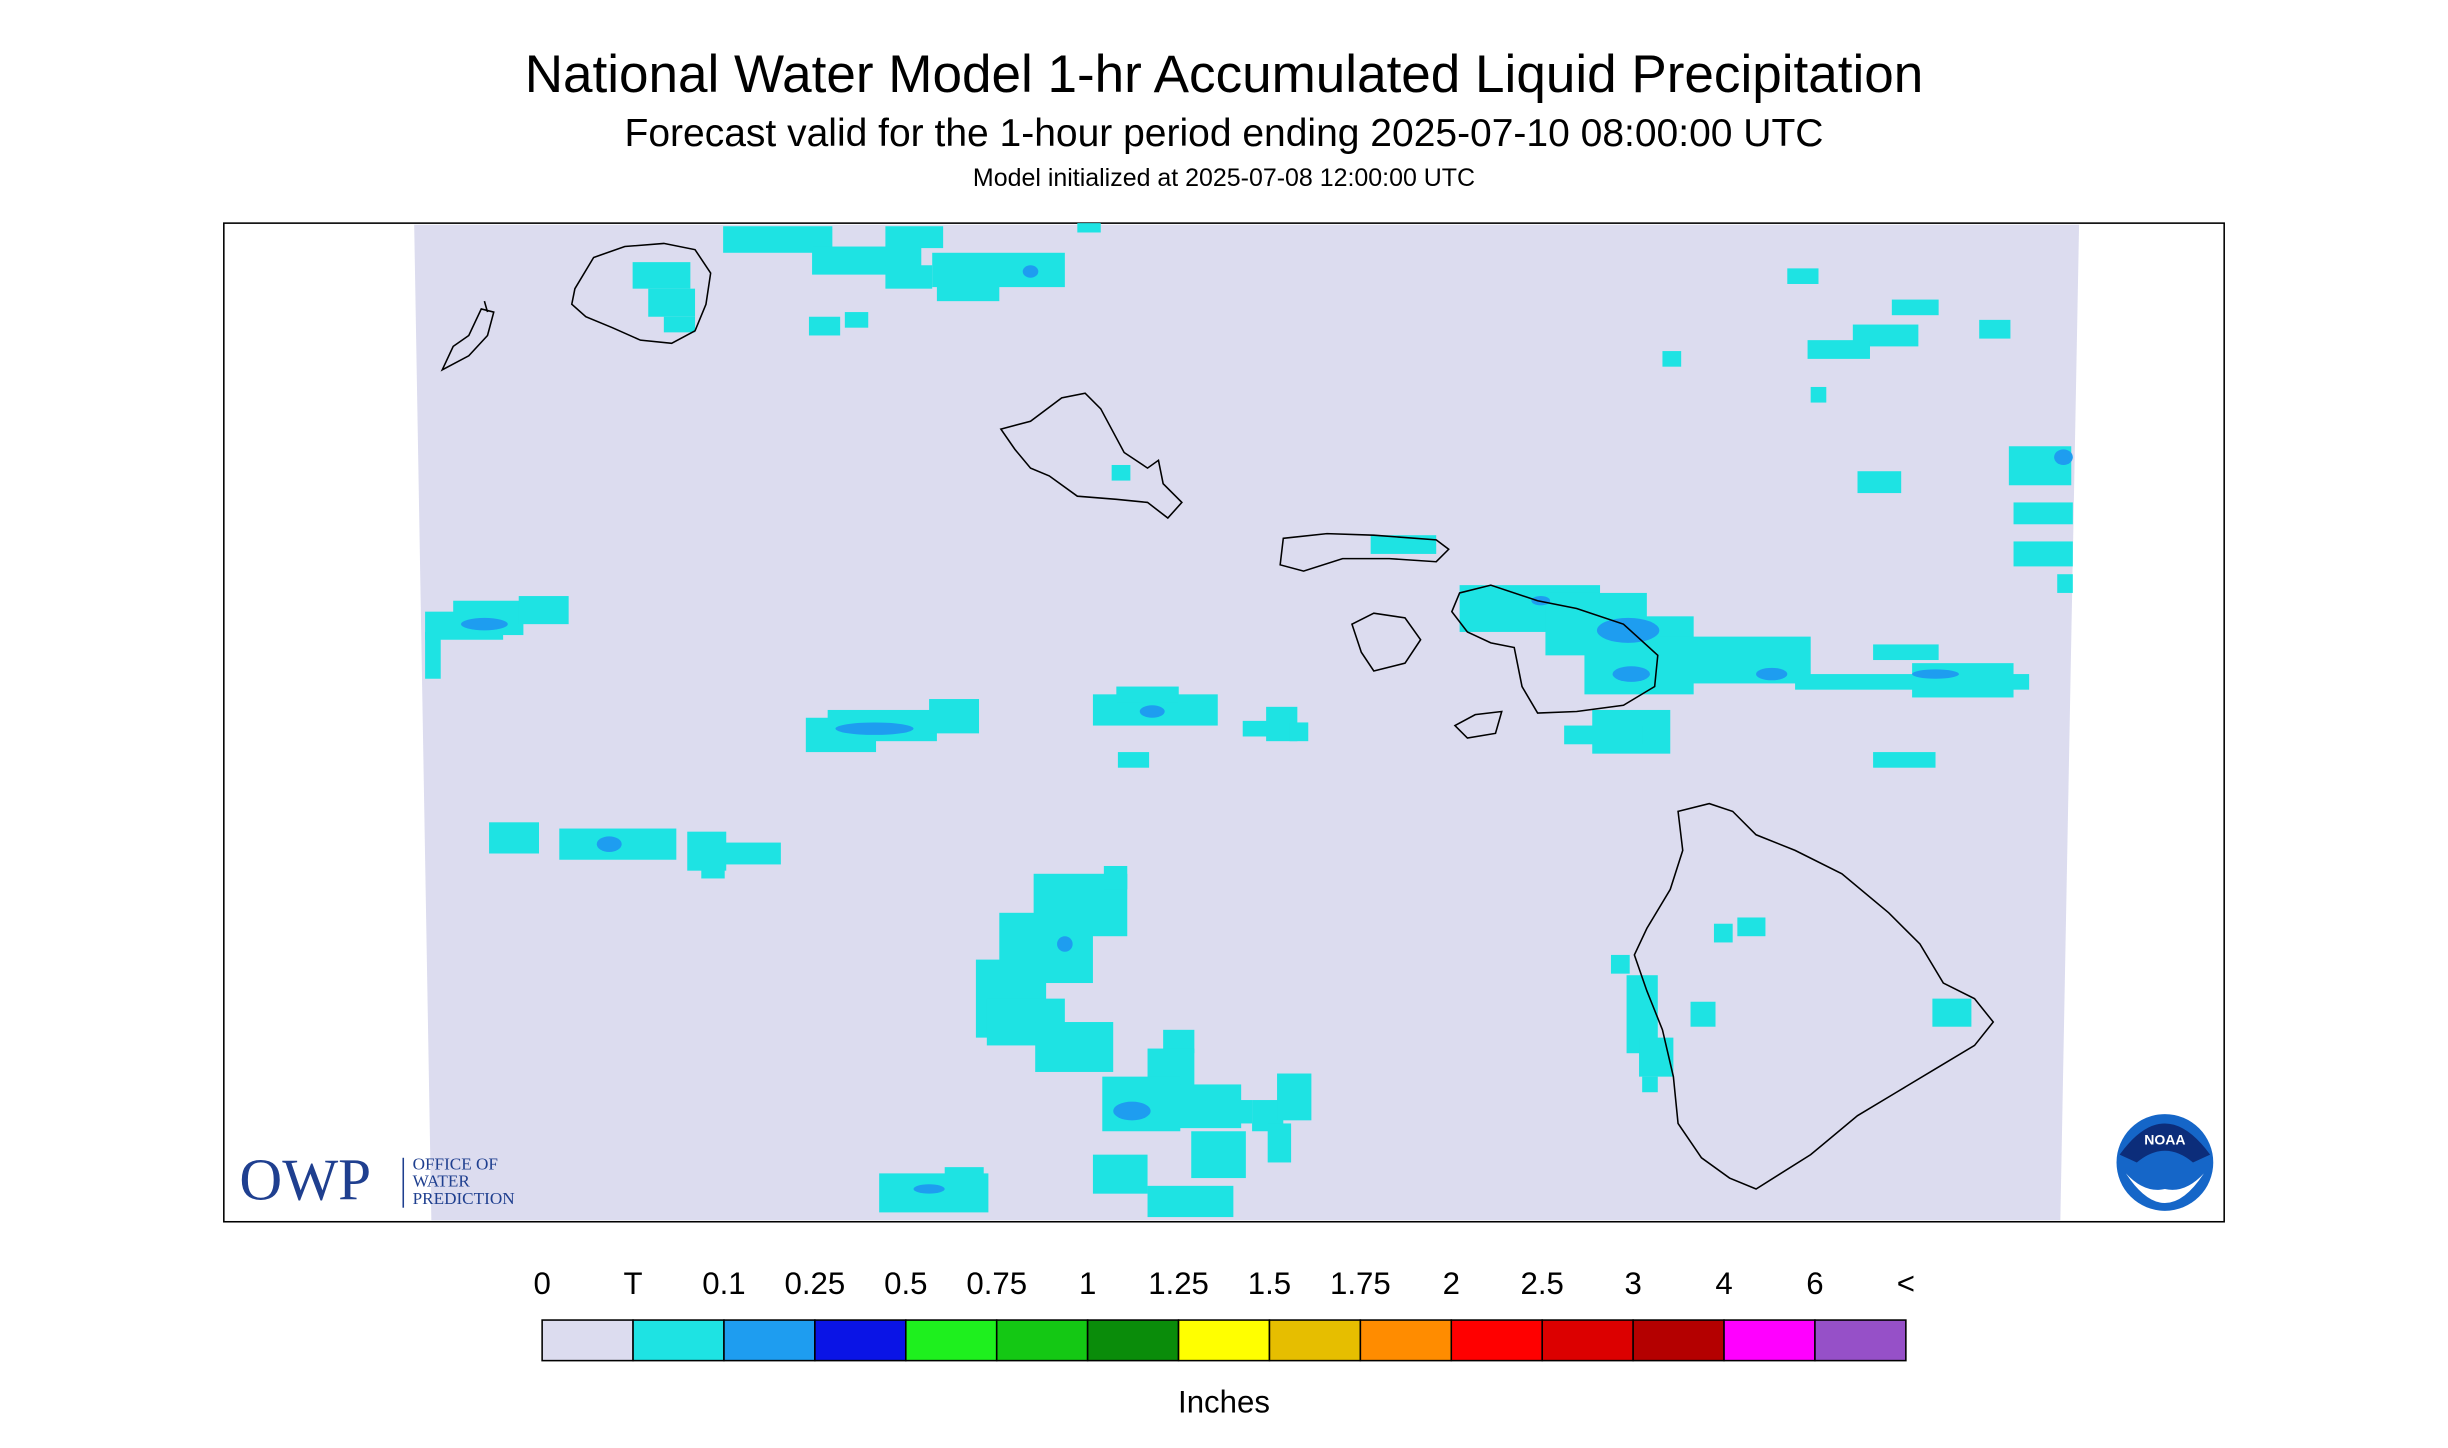 The image size is (2448, 1448). Describe the element at coordinates (633, 1283) in the screenshot. I see `colorbar-label: T` at that location.